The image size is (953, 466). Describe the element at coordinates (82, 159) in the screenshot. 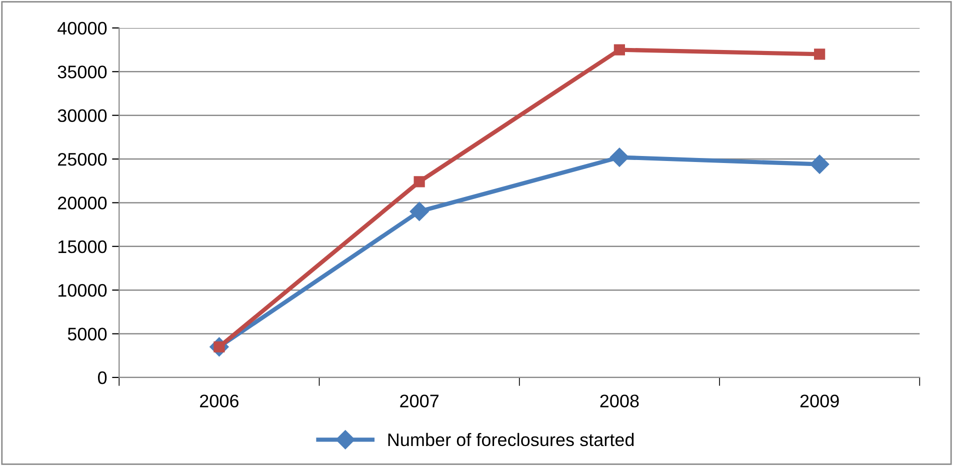

I see `y-tick-label: 25000` at that location.